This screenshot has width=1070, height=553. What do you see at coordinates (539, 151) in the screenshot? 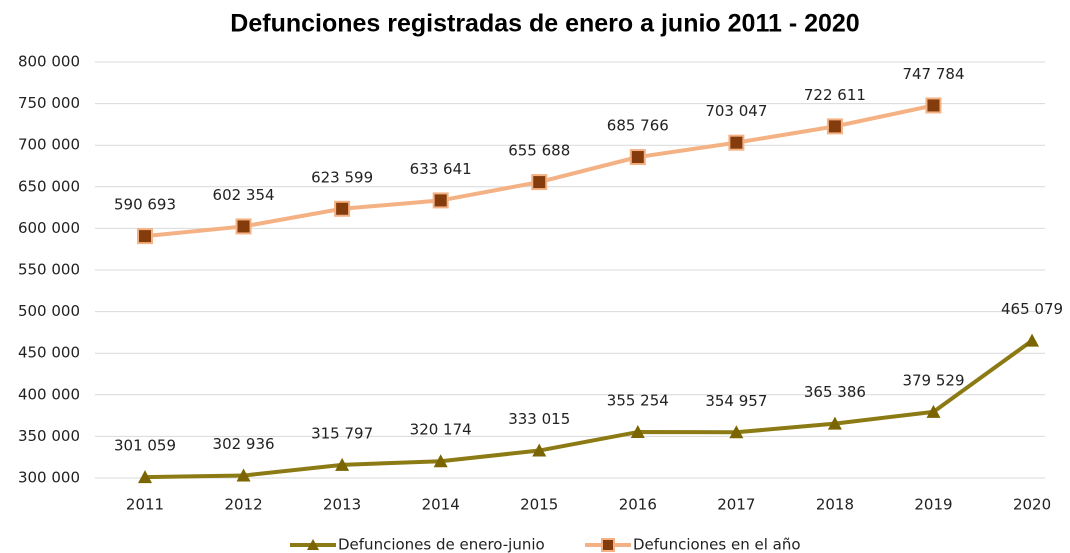
I see `data-label: 655 688` at bounding box center [539, 151].